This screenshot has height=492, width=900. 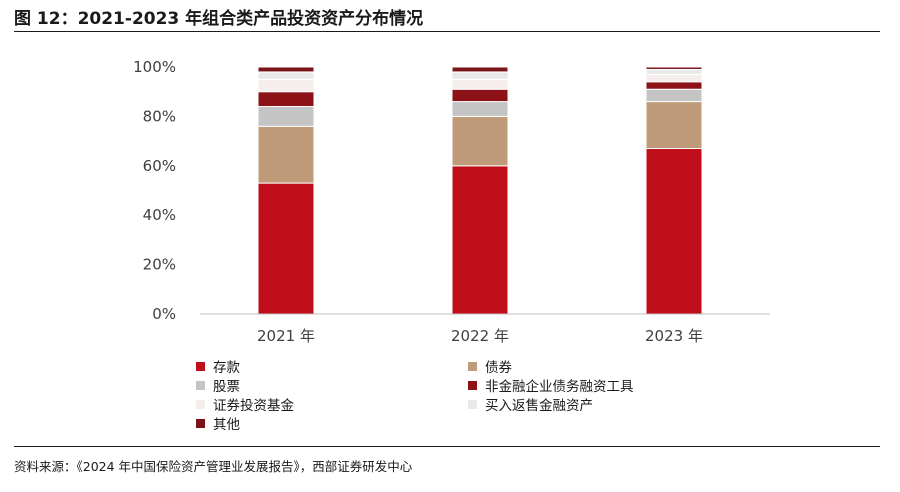 What do you see at coordinates (164, 314) in the screenshot?
I see `y-tick-label: 0%` at bounding box center [164, 314].